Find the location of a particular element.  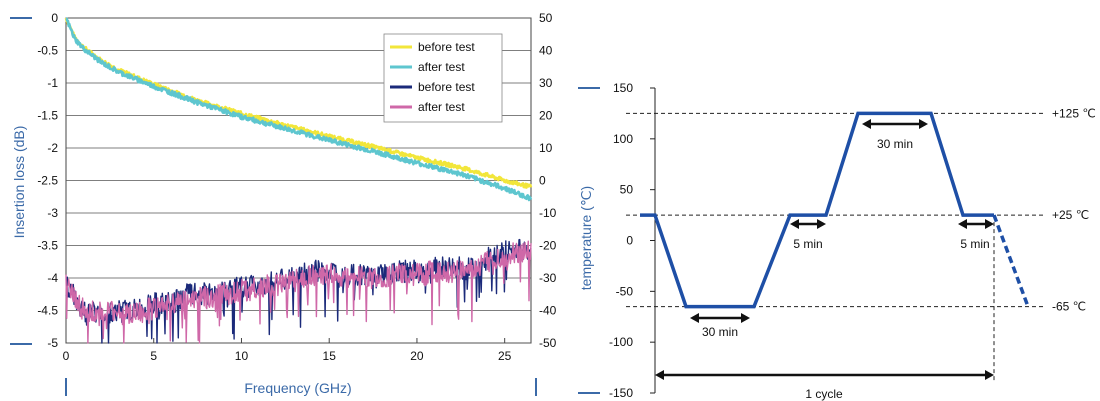

reference-label: +125 ℃ is located at coordinates (1074, 113).